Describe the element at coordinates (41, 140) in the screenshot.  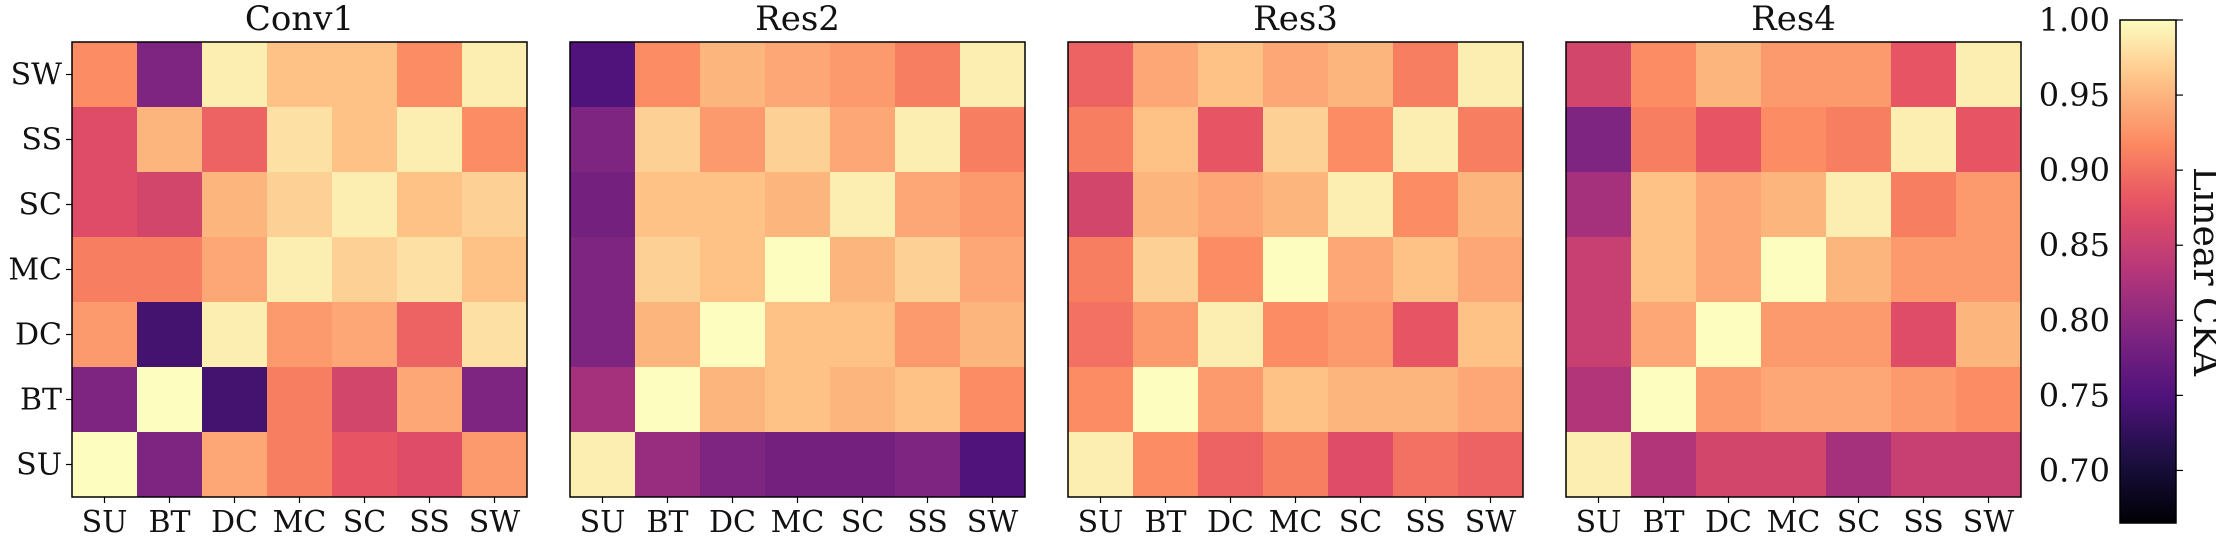
I see `y-tick-label: SS` at that location.